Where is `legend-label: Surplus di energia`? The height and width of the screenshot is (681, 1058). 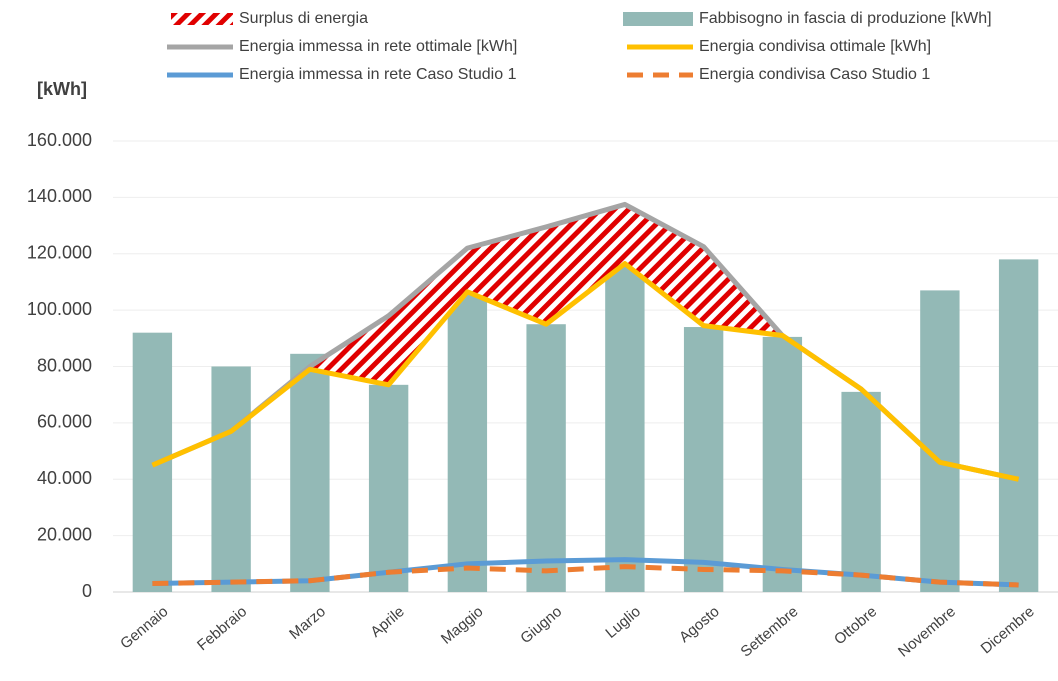 legend-label: Surplus di energia is located at coordinates (303, 18).